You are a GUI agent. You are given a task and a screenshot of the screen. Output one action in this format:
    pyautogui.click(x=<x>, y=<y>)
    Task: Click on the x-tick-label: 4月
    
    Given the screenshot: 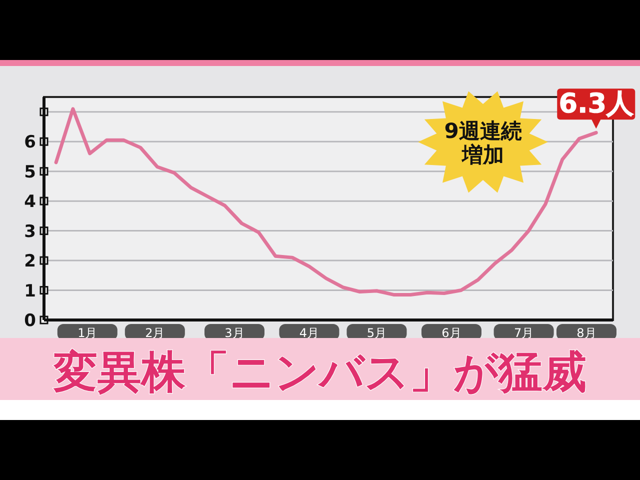 What is the action you would take?
    pyautogui.click(x=309, y=333)
    